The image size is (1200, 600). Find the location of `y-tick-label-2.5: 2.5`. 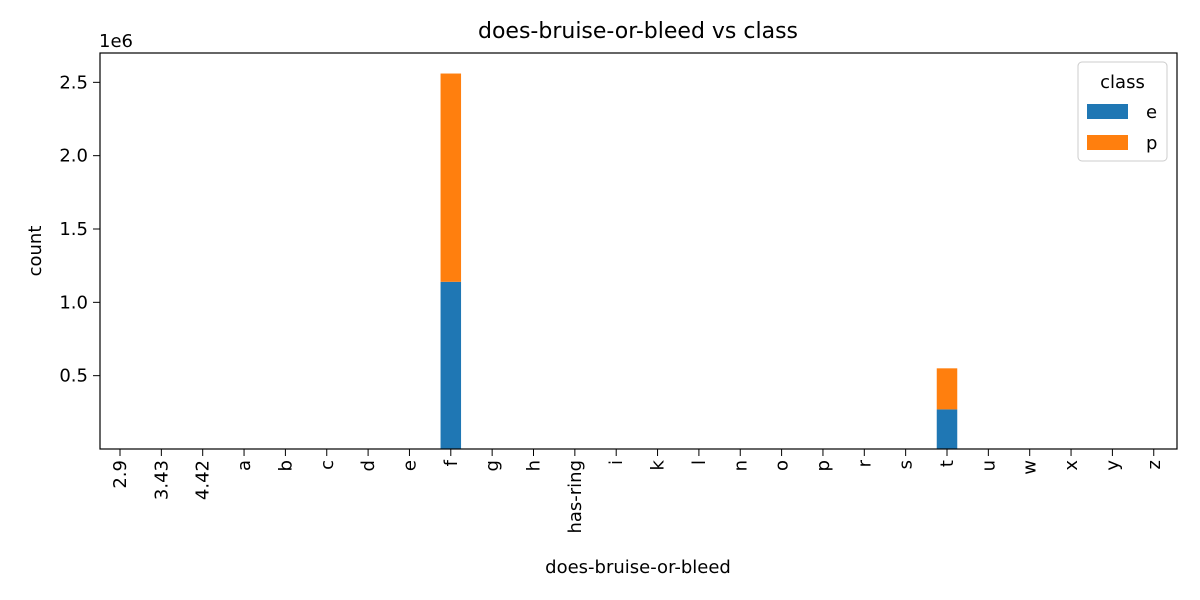

y-tick-label-2.5: 2.5 is located at coordinates (73, 82).